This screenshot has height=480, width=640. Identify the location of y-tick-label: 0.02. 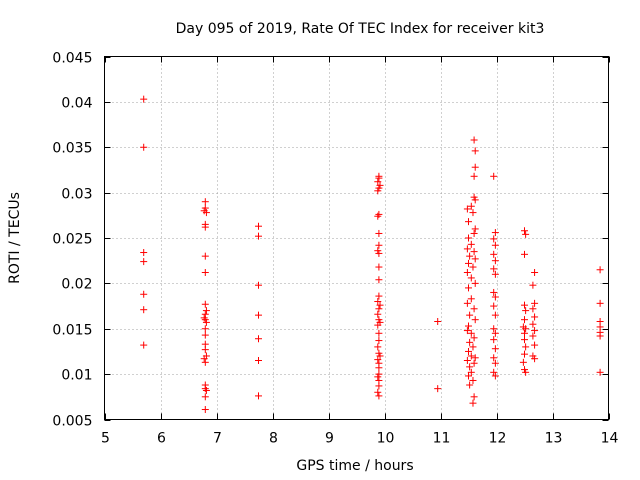
(76, 285).